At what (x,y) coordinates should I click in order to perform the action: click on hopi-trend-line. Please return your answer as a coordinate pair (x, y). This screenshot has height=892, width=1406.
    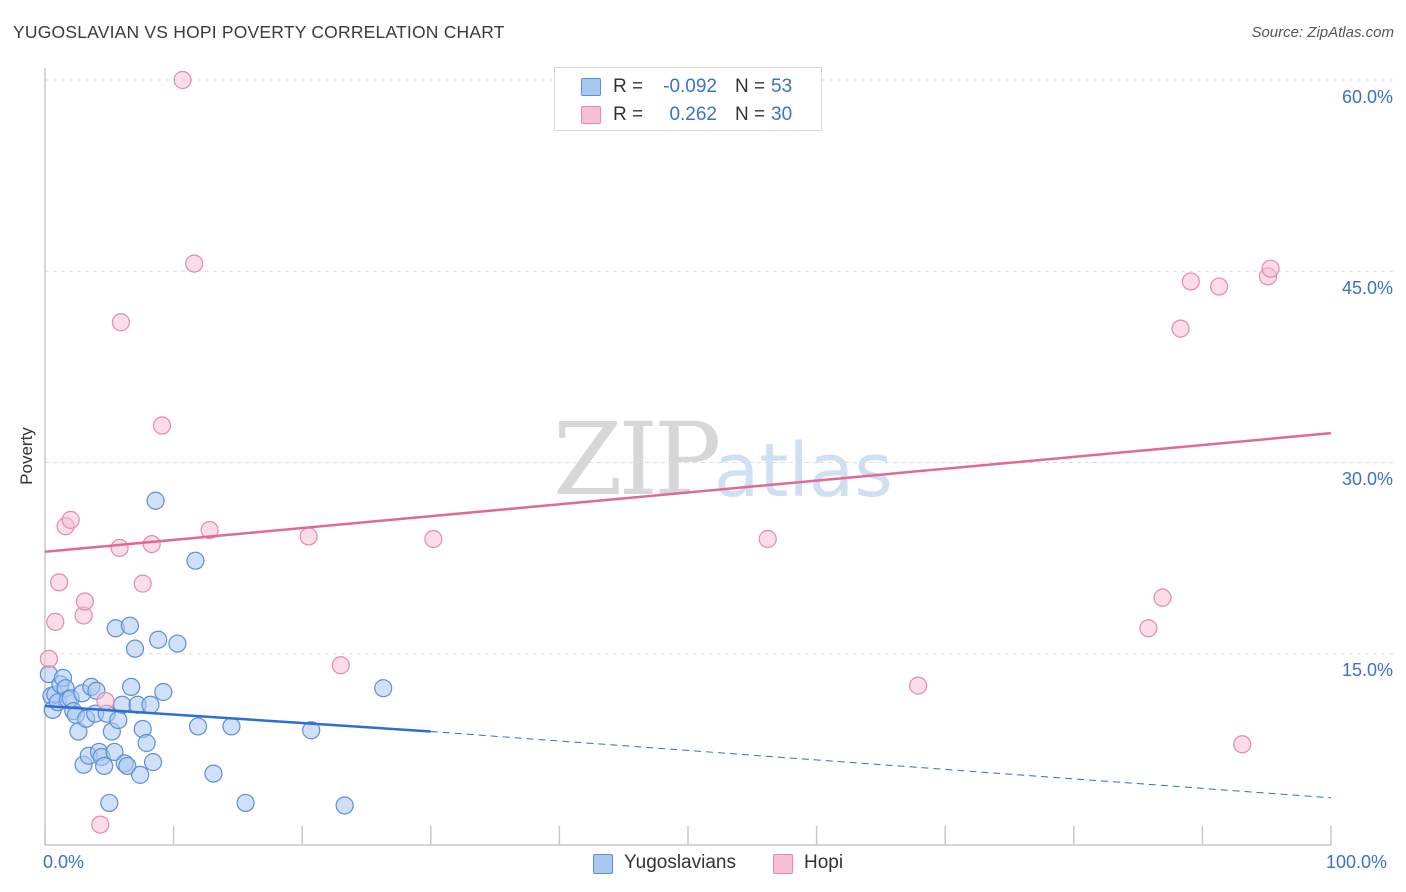
    Looking at the image, I should click on (688, 492).